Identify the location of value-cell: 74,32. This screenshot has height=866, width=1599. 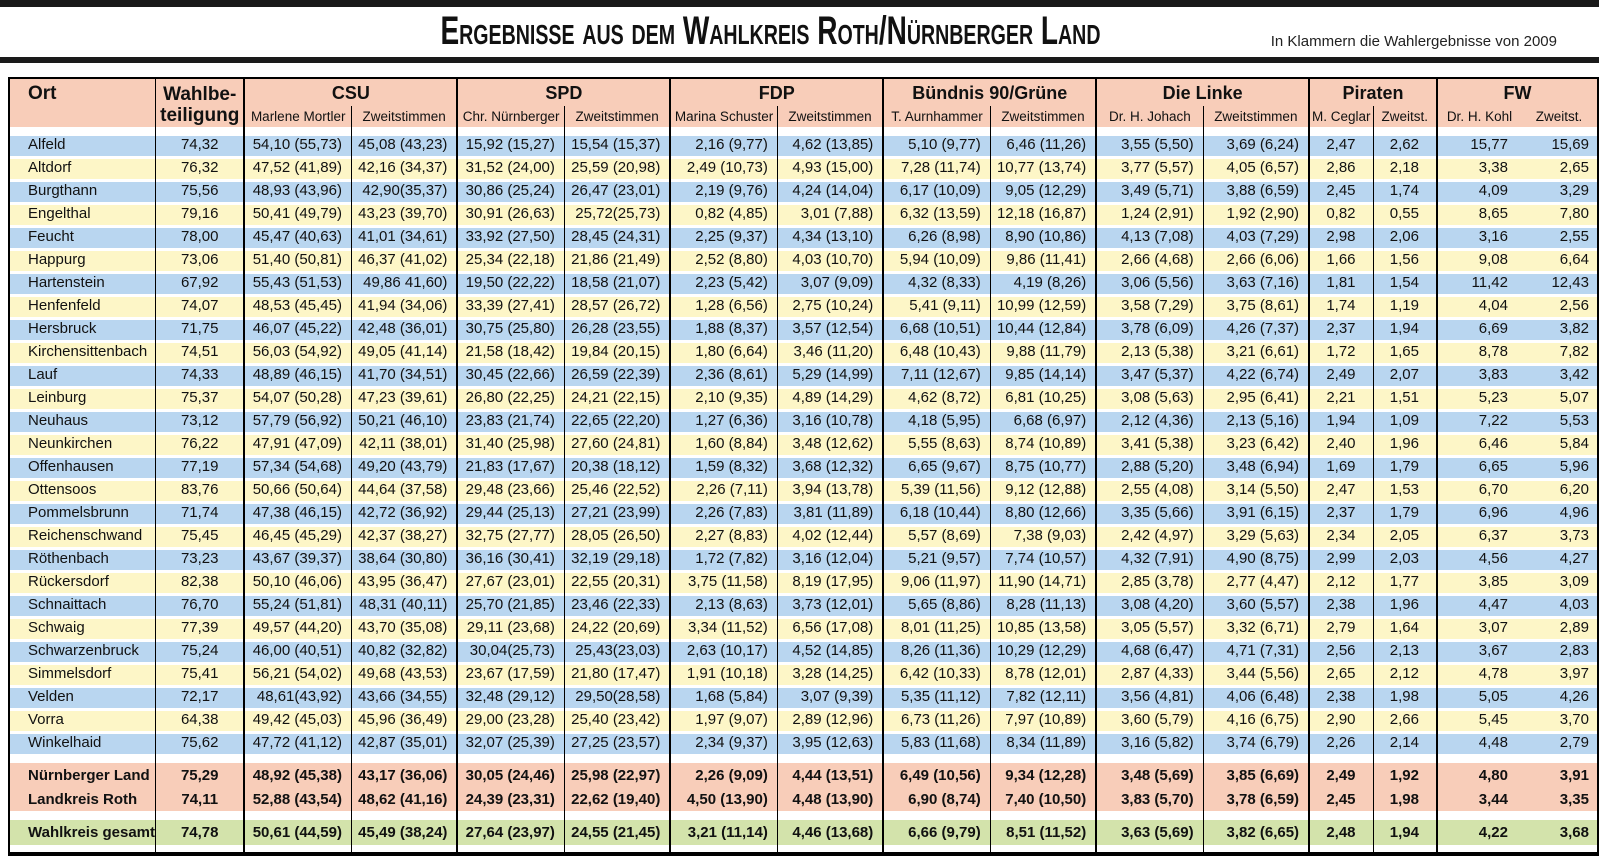
(200, 144).